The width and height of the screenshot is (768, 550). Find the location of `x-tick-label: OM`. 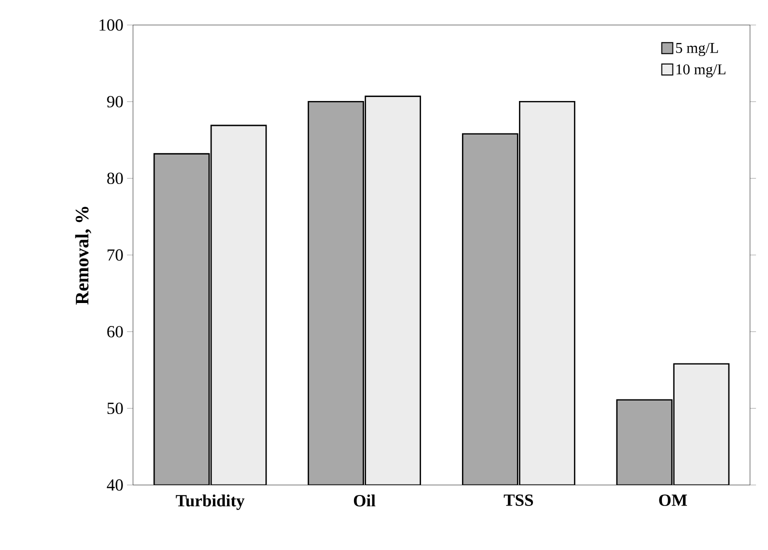

x-tick-label: OM is located at coordinates (673, 500).